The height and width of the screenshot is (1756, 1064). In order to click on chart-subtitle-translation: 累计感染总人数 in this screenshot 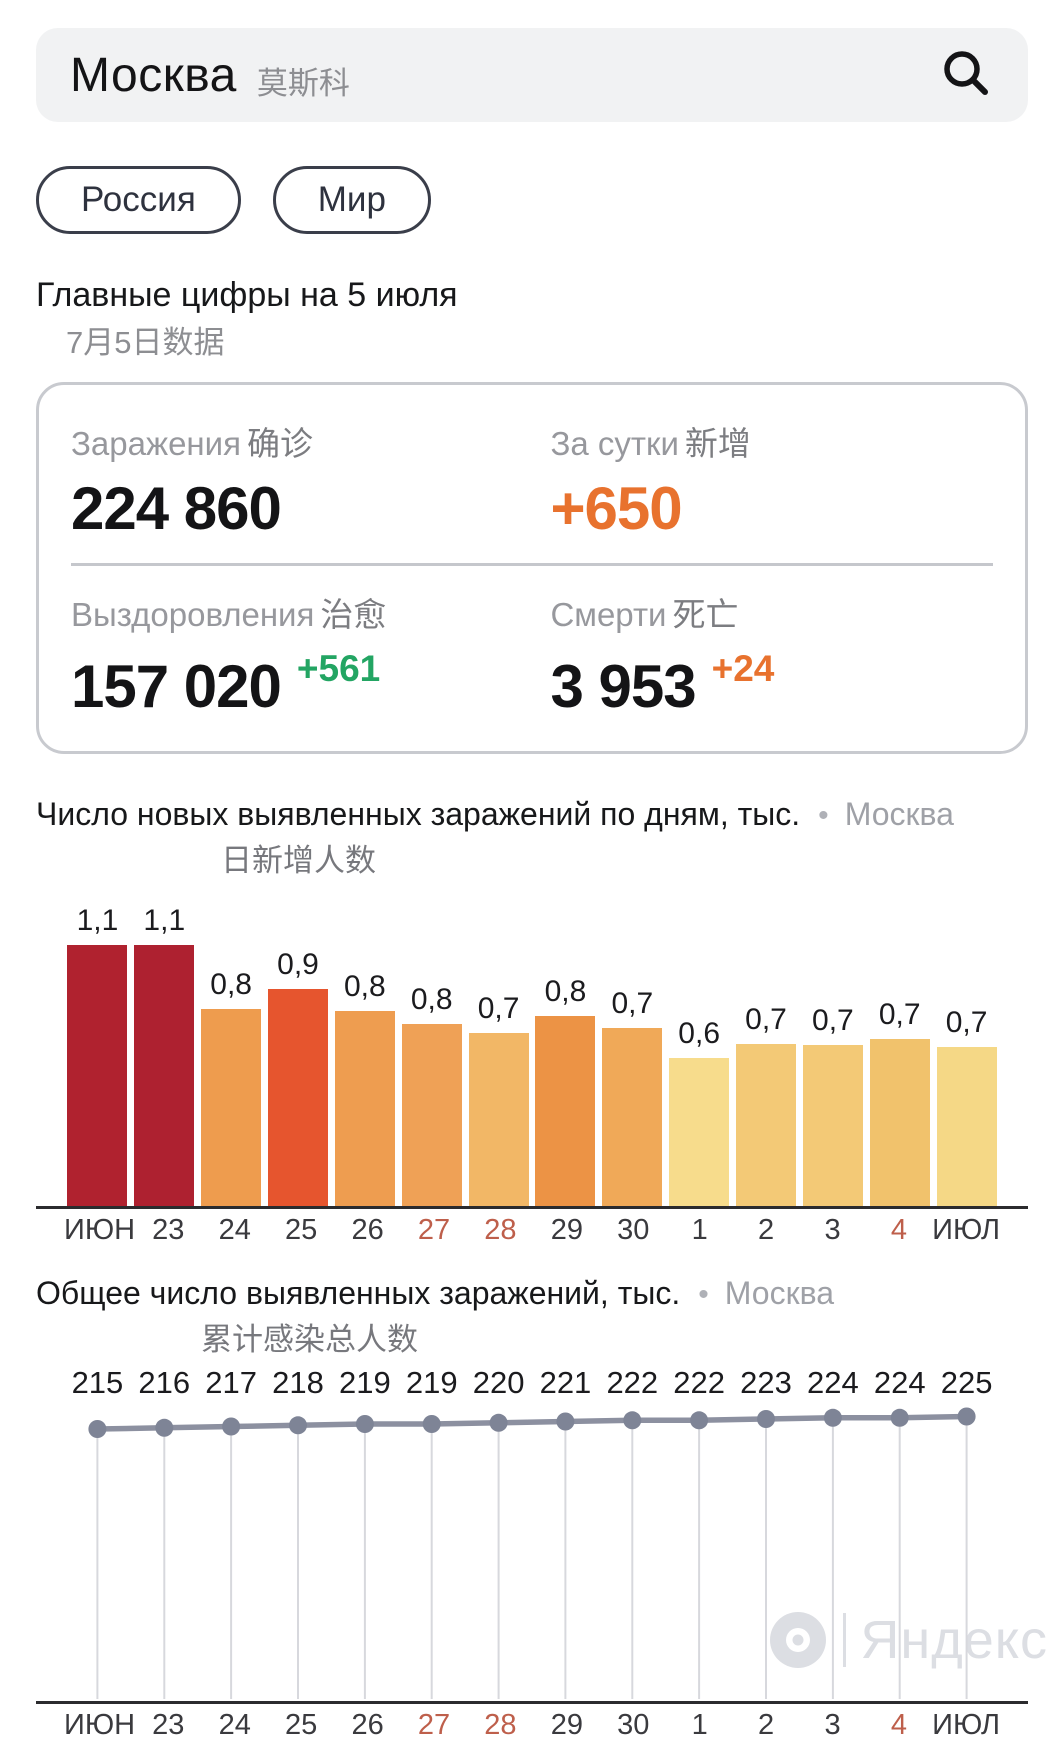, I will do `click(309, 1339)`.